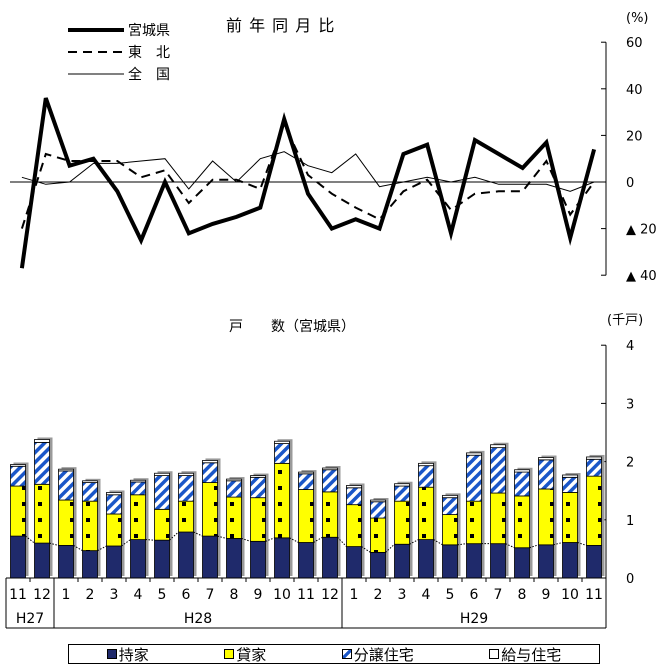 This screenshot has height=667, width=664. Describe the element at coordinates (282, 595) in the screenshot. I see `bar-x-tick-label: 10` at that location.